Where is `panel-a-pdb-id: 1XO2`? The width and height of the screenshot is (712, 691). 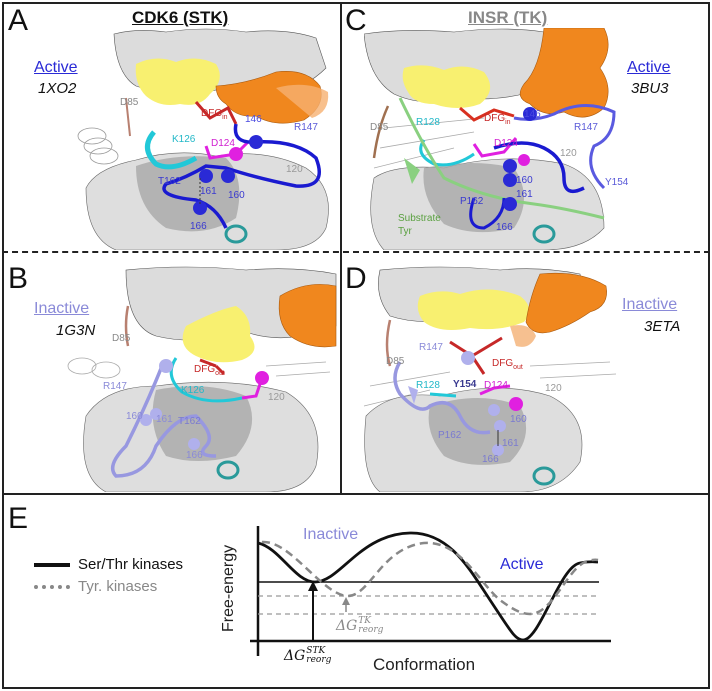
panel-a-pdb-id: 1XO2 is located at coordinates (57, 88).